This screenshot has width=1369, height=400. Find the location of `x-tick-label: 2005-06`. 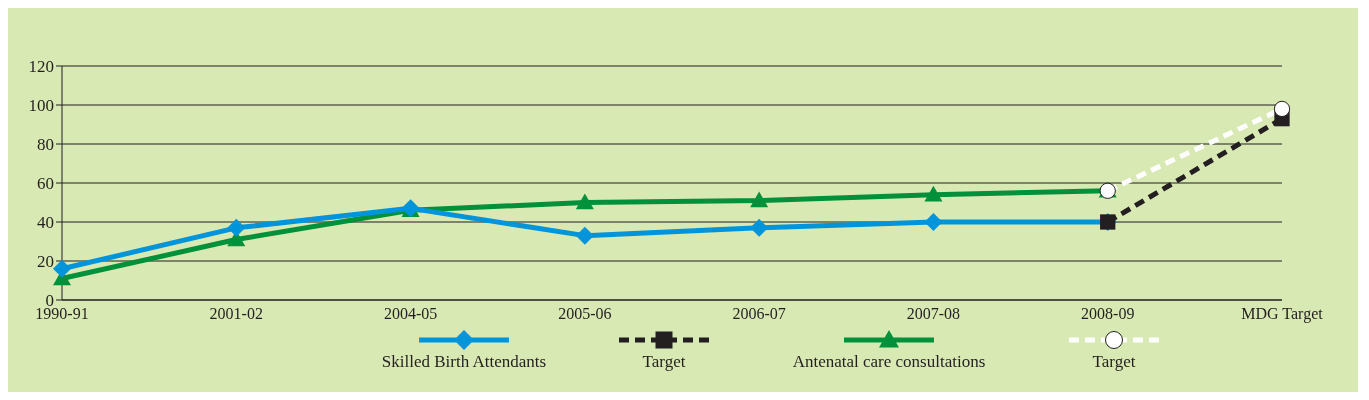

x-tick-label: 2005-06 is located at coordinates (585, 314).